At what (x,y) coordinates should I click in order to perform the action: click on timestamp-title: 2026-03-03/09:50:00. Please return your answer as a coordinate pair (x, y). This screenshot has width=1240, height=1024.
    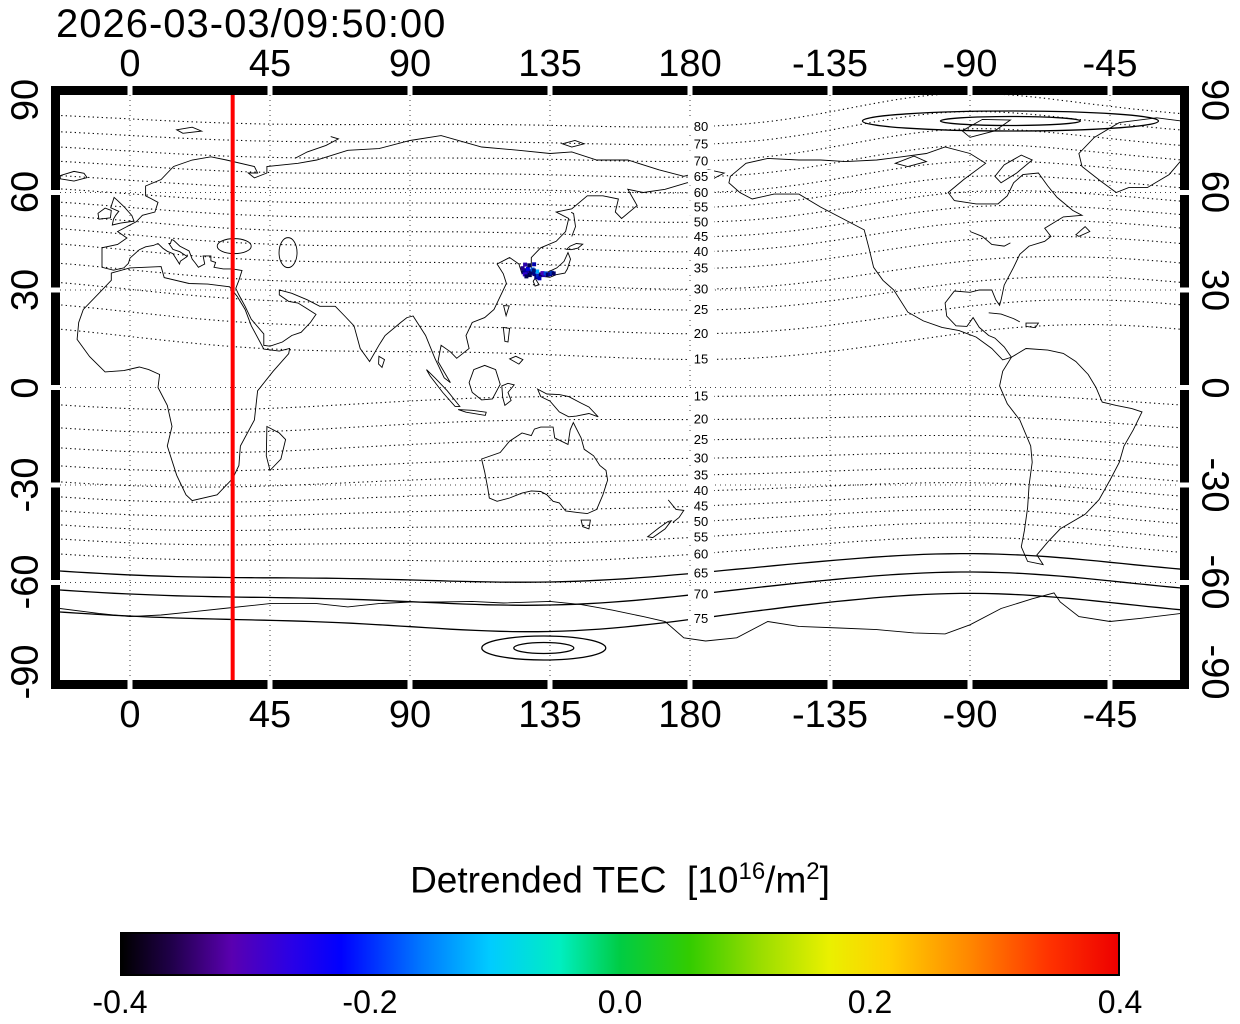
    Looking at the image, I should click on (251, 24).